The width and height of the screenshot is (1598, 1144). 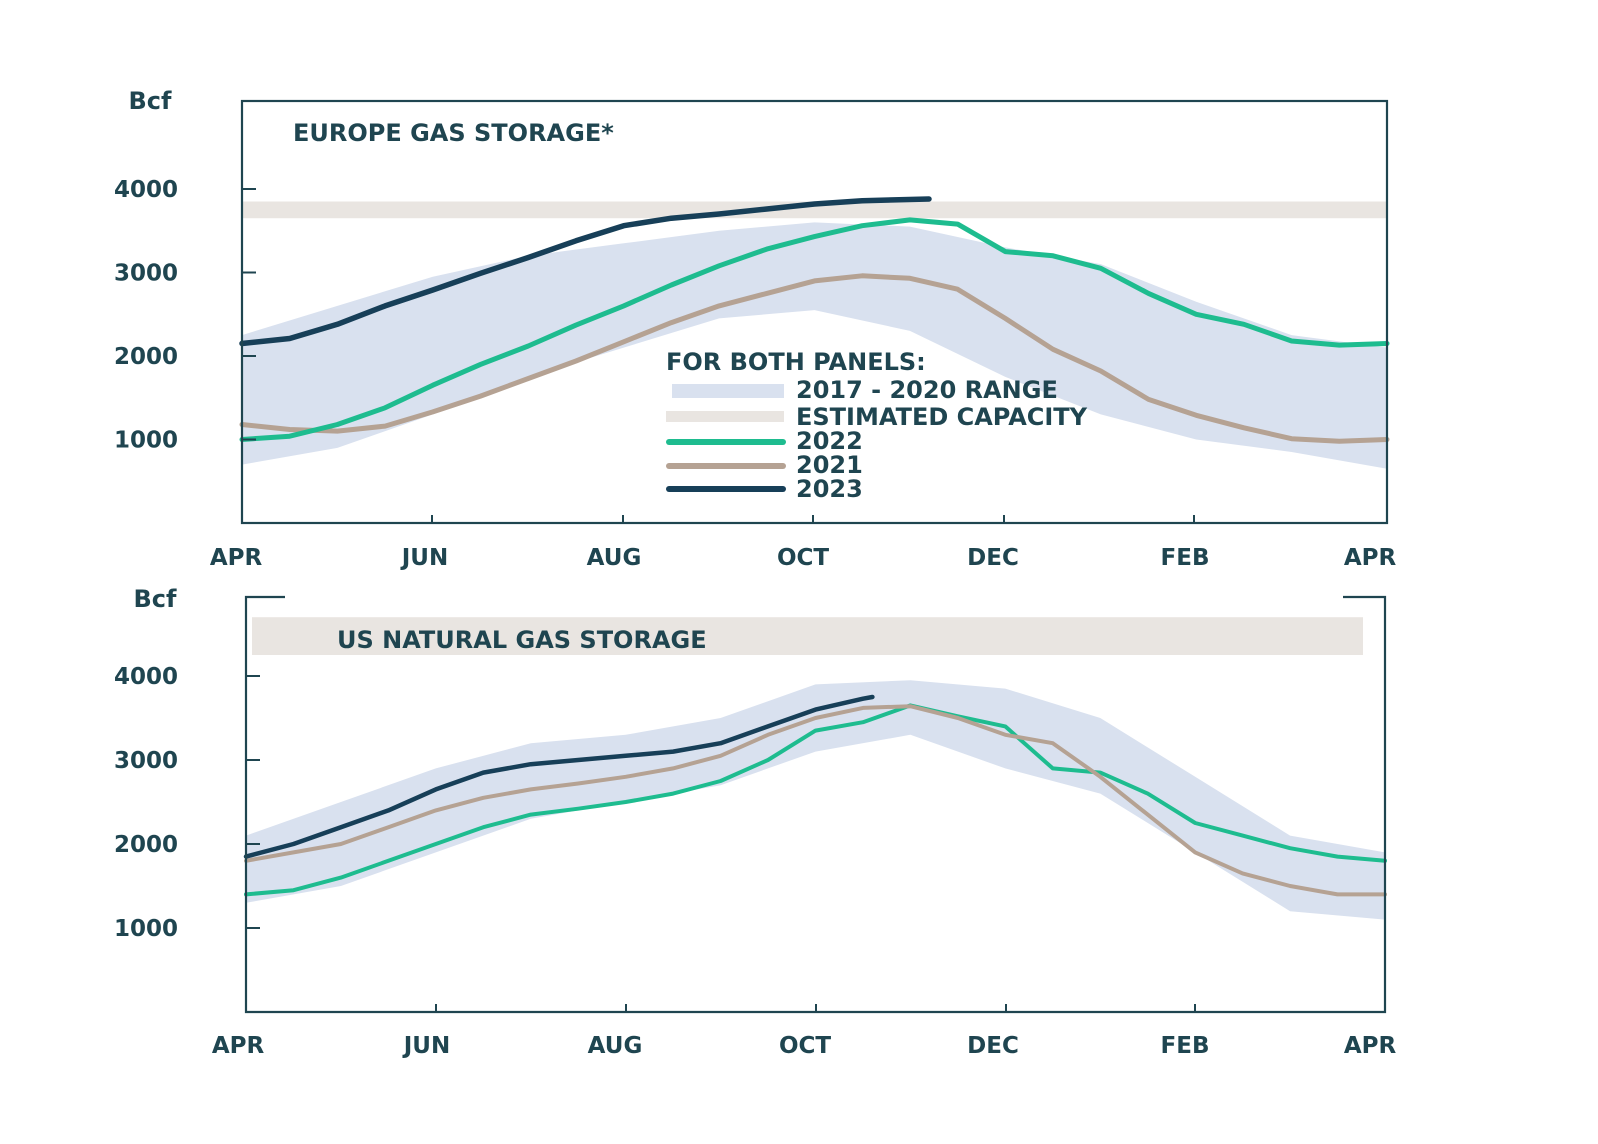 What do you see at coordinates (993, 558) in the screenshot?
I see `europe-x-tick-label: DEC` at bounding box center [993, 558].